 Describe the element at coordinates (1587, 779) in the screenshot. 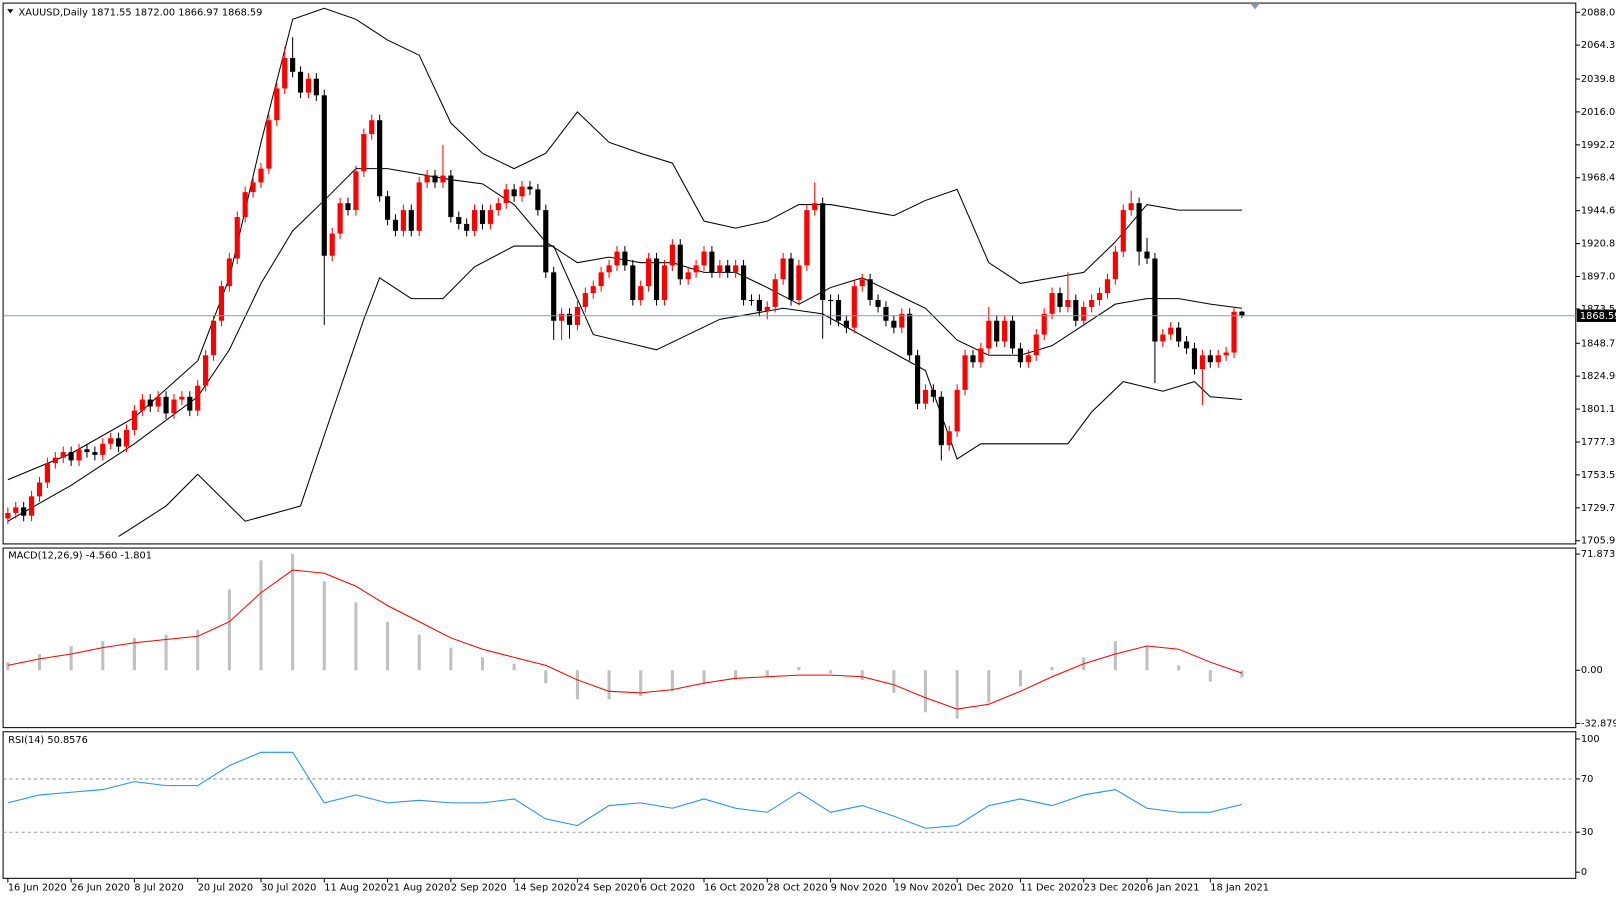

I see `y-tick-label: 70` at that location.